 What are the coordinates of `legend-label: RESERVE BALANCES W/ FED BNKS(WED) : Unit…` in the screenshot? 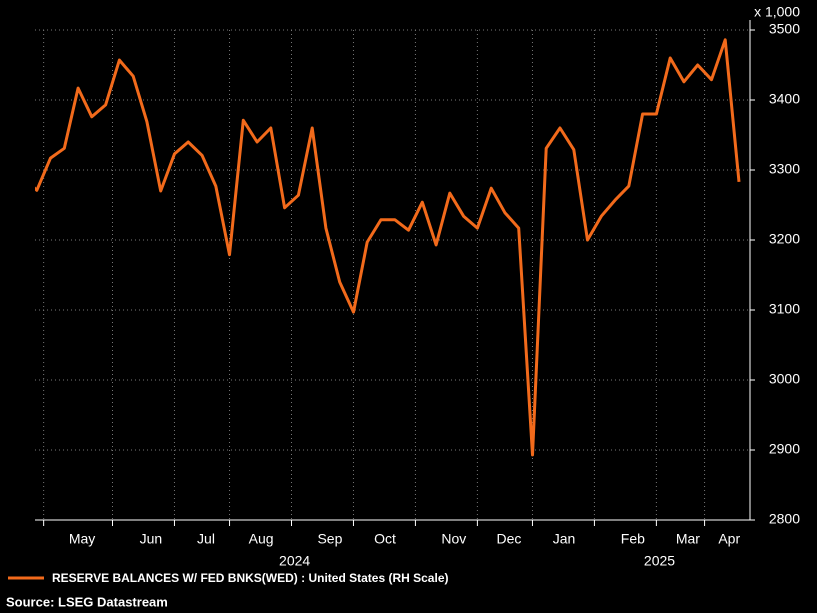 It's located at (250, 578).